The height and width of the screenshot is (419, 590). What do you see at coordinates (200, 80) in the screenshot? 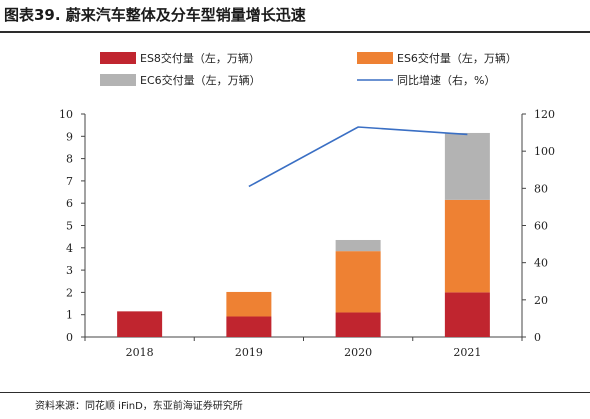
I see `legend-label: EC6交付量（左，万辆）` at bounding box center [200, 80].